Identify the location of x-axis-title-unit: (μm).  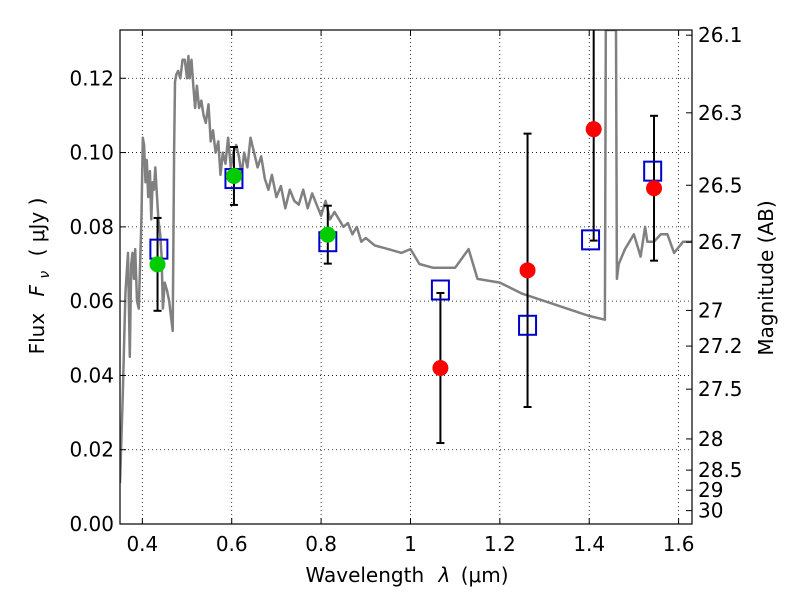
(485, 575).